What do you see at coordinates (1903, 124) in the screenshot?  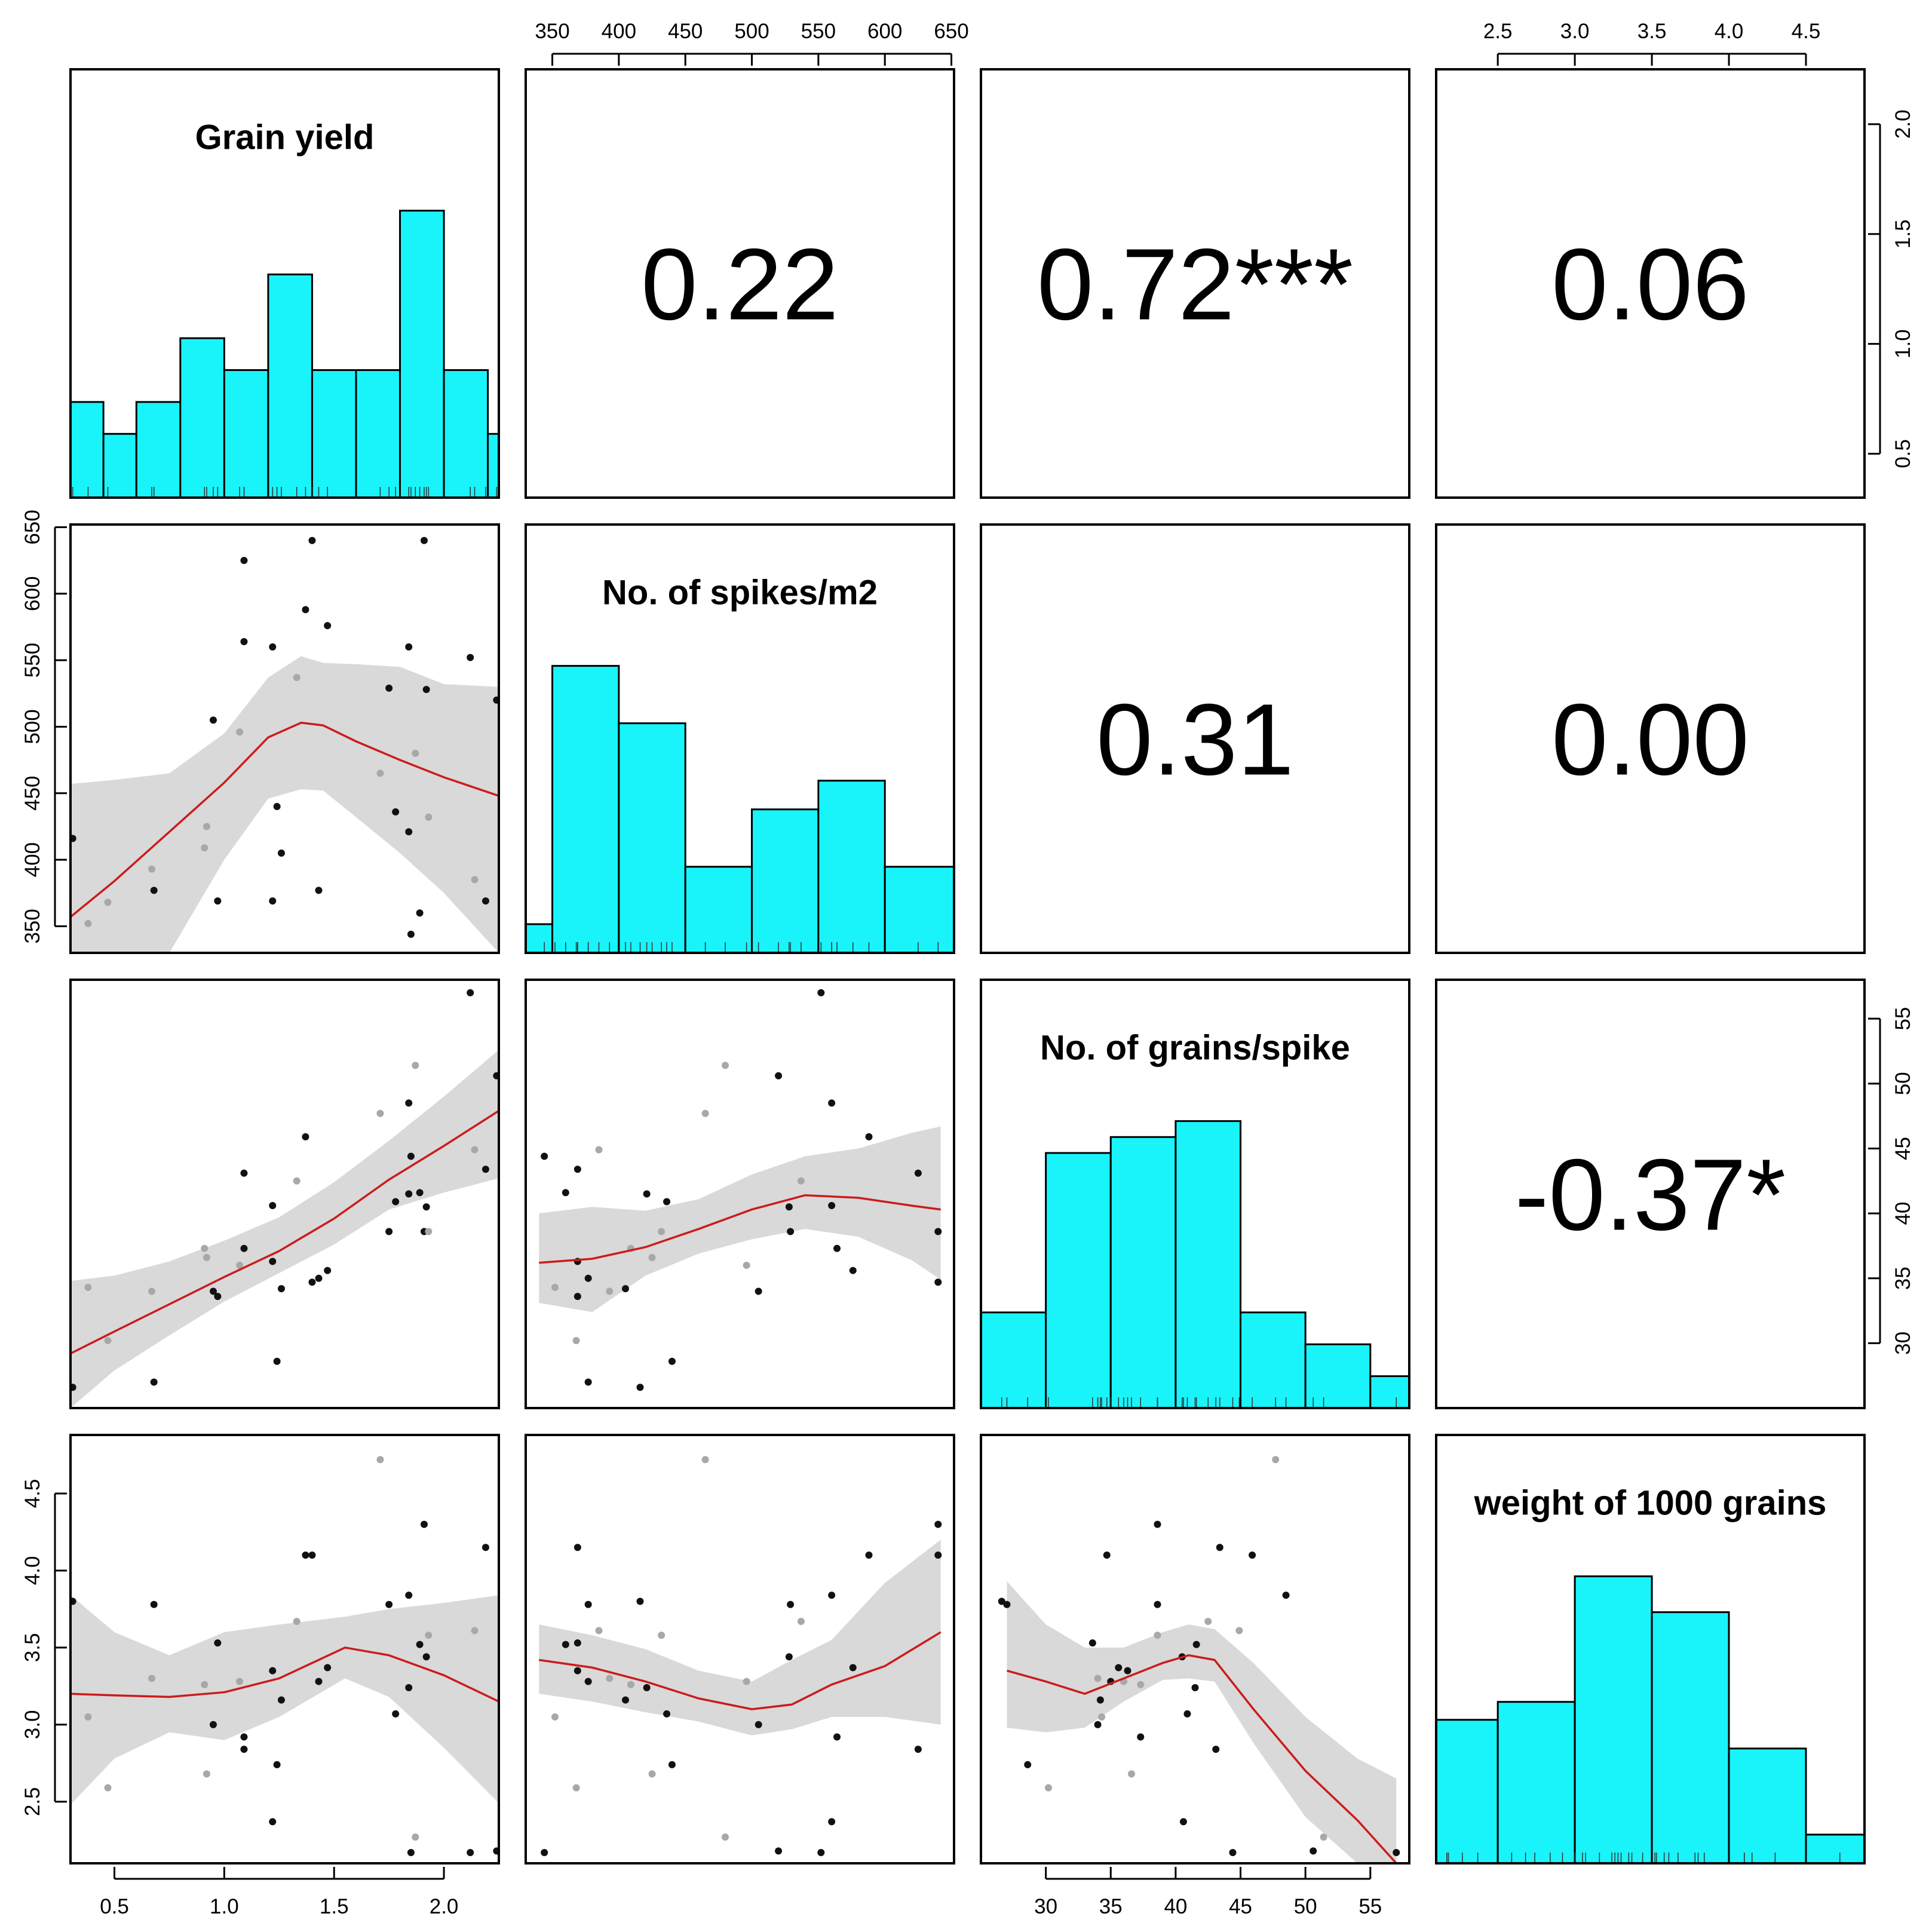 I see `tick-label: 2.0` at bounding box center [1903, 124].